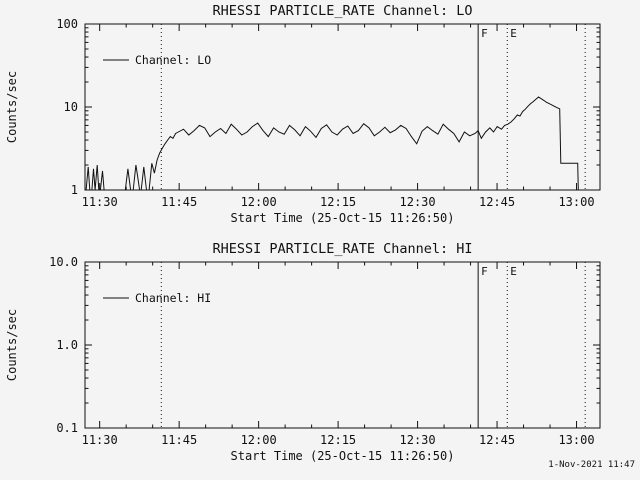 This screenshot has width=640, height=480. Describe the element at coordinates (342, 11) in the screenshot. I see `chart-title: RHESSI PARTICLE_RATE Channel: LO` at that location.